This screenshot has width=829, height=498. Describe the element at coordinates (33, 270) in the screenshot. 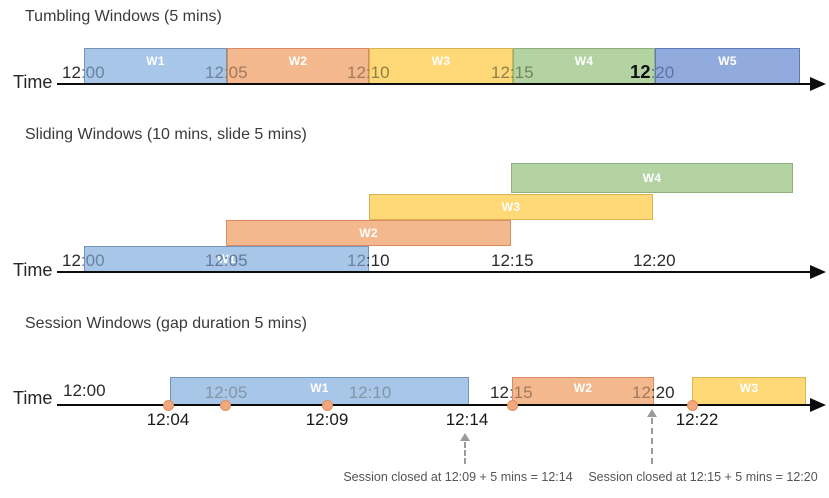

I see `axis-label-time-sliding: Time` at that location.